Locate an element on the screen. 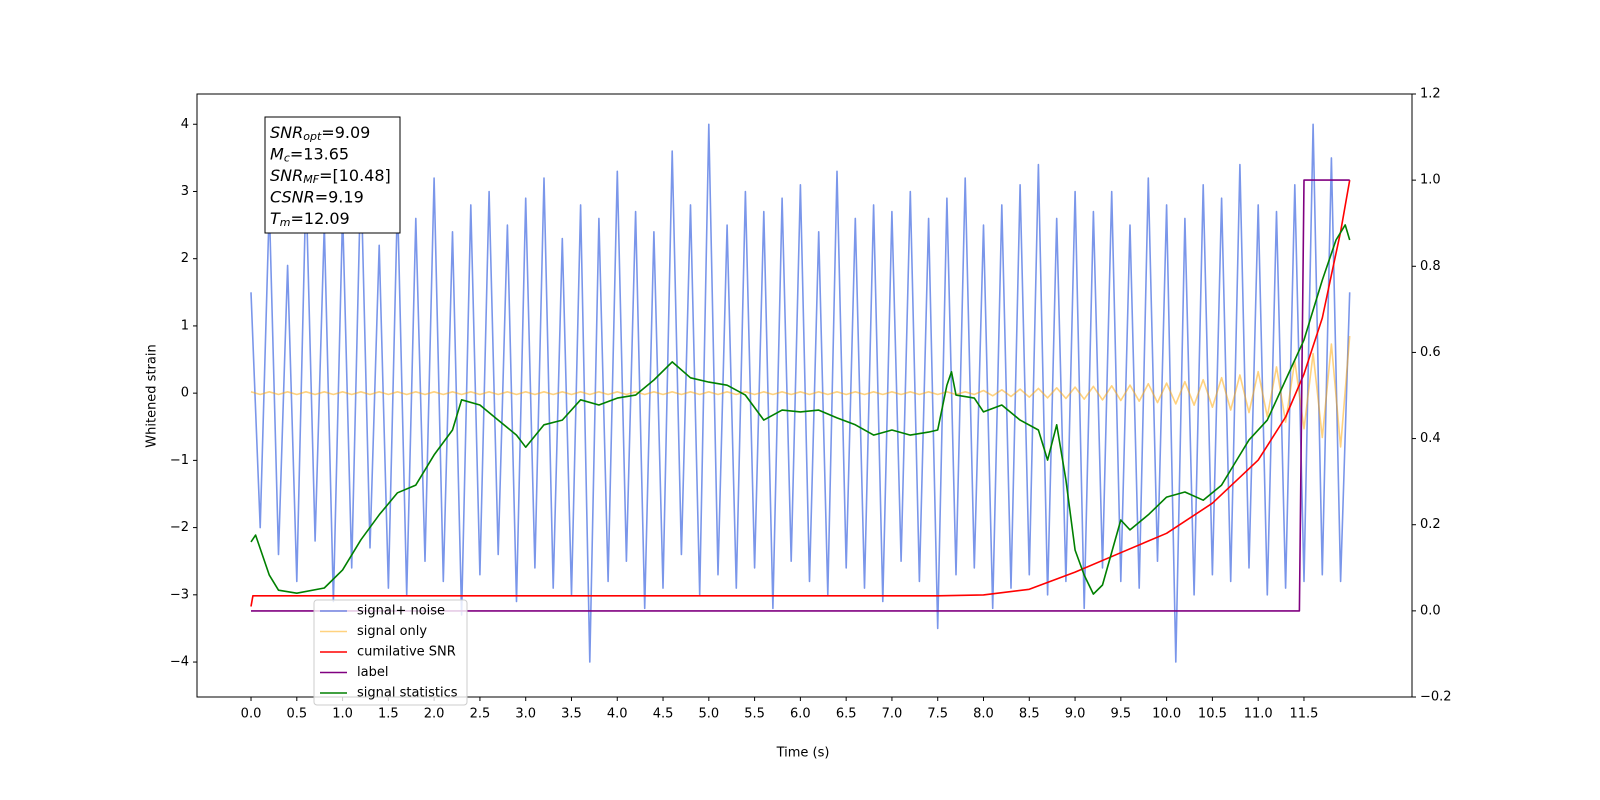 The height and width of the screenshot is (800, 1600). annotation-symbol: M is located at coordinates (277, 153).